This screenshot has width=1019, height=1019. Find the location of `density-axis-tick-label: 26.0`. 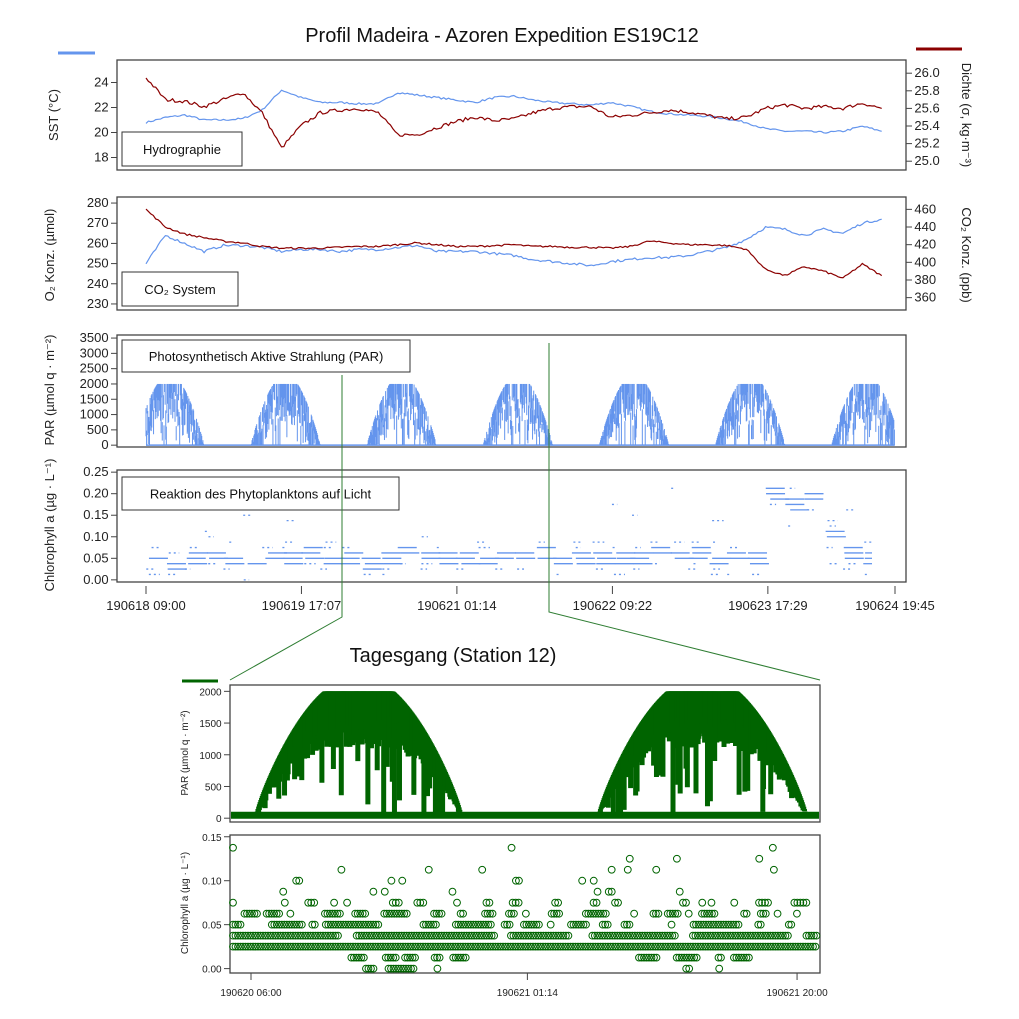

density-axis-tick-label: 26.0 is located at coordinates (926, 72).